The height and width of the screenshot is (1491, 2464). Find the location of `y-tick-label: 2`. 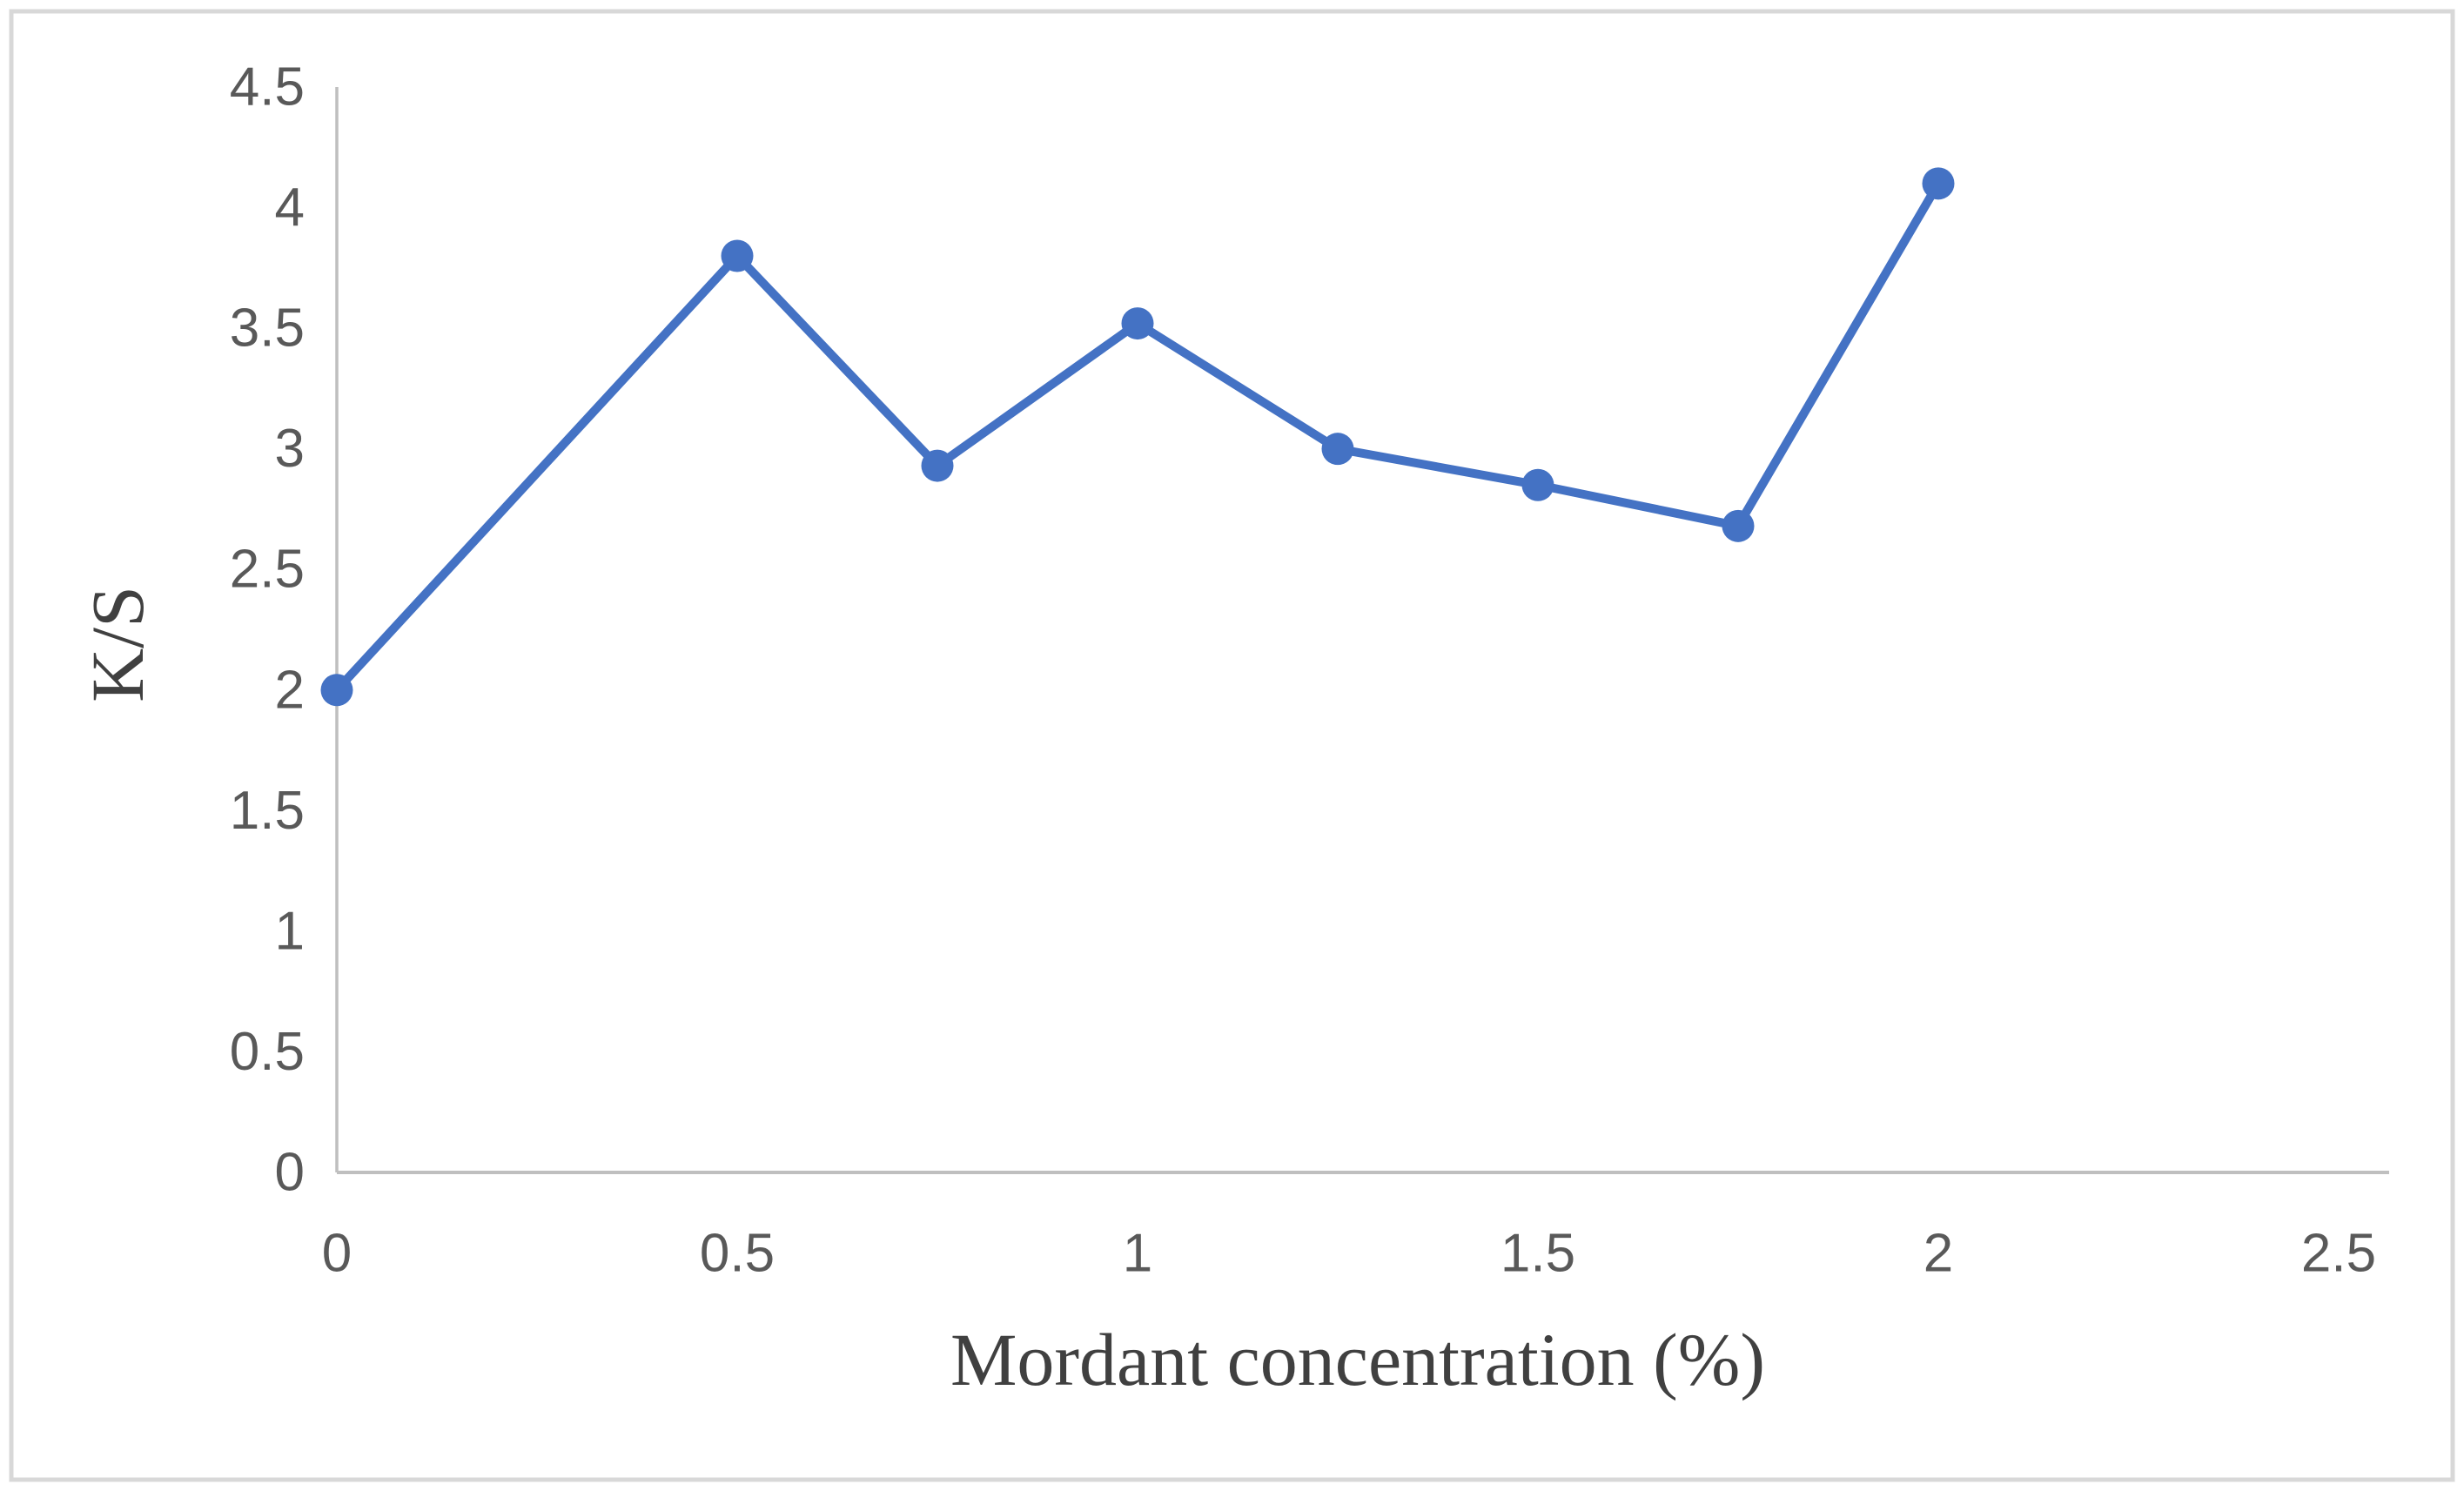

y-tick-label: 2 is located at coordinates (290, 690).